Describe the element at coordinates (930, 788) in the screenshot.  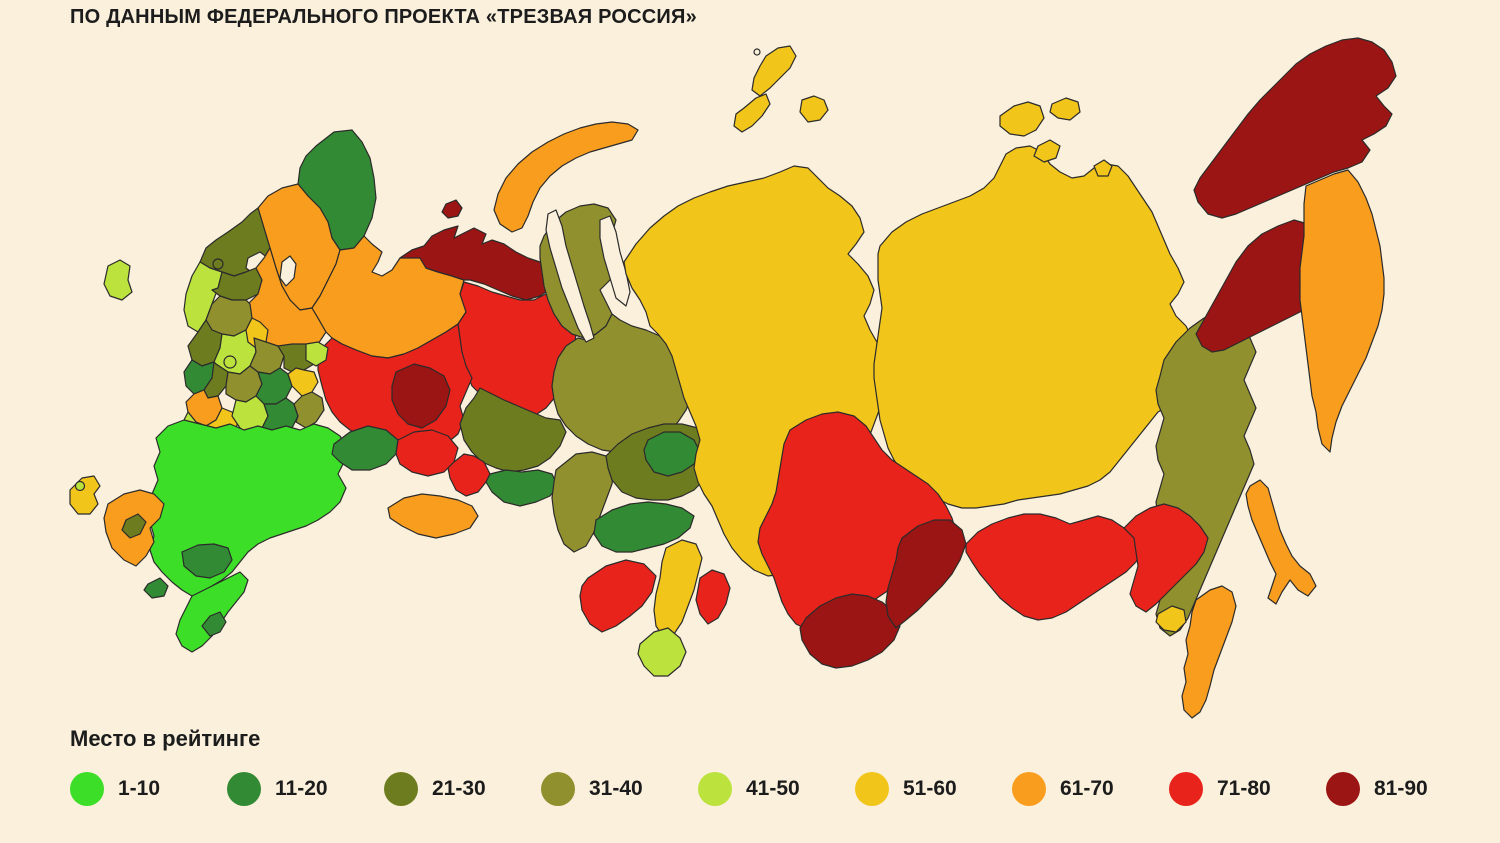
I see `legend-label: 51-60` at that location.